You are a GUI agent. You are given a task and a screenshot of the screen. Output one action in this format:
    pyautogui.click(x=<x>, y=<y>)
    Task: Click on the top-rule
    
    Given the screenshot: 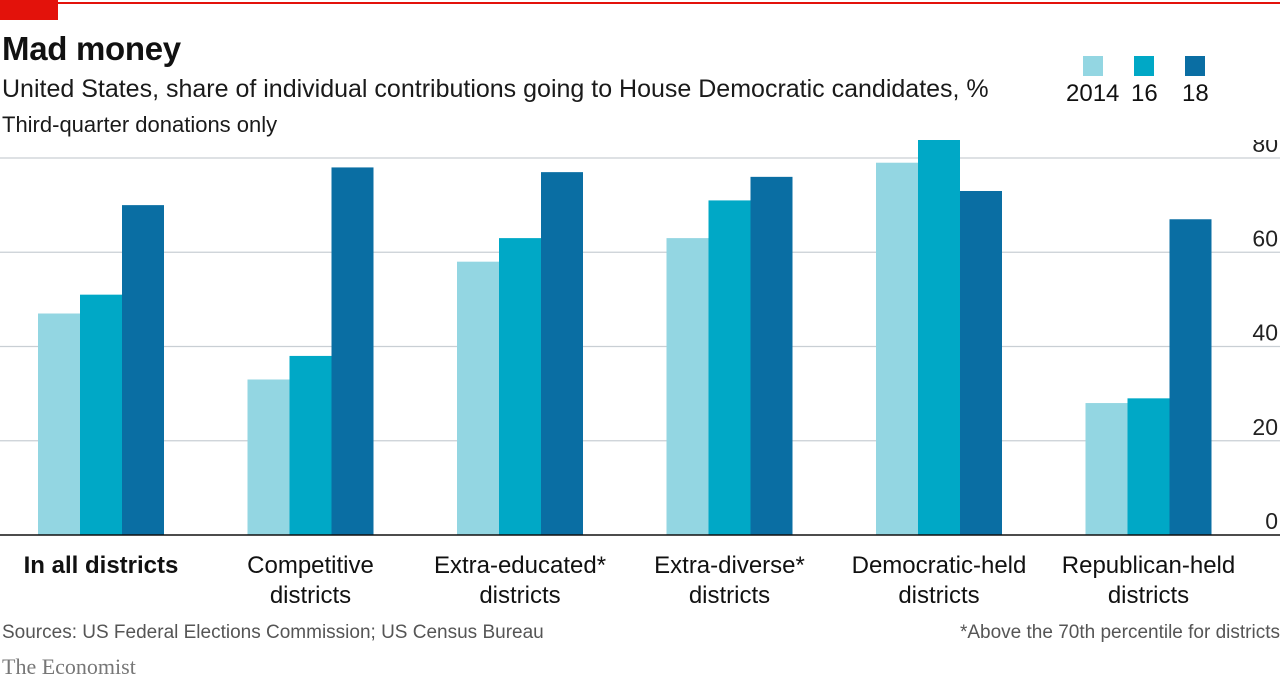 What is the action you would take?
    pyautogui.click(x=640, y=3)
    